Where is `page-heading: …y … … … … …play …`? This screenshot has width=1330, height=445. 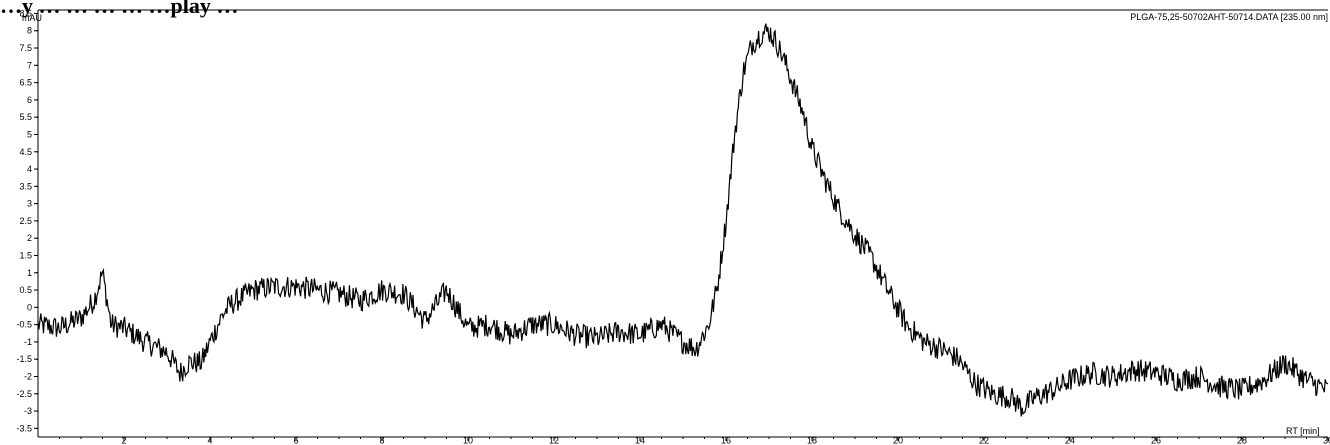 page-heading: …y … … … … …play … is located at coordinates (119, 9).